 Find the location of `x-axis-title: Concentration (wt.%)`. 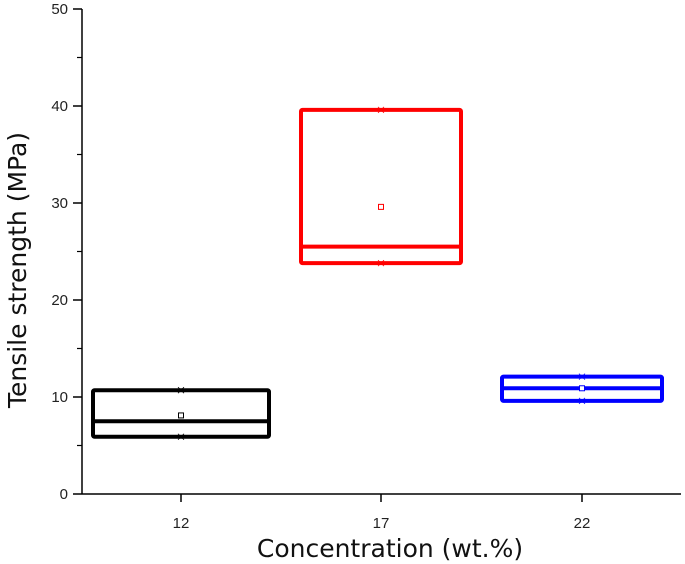

x-axis-title: Concentration (wt.%) is located at coordinates (390, 548).